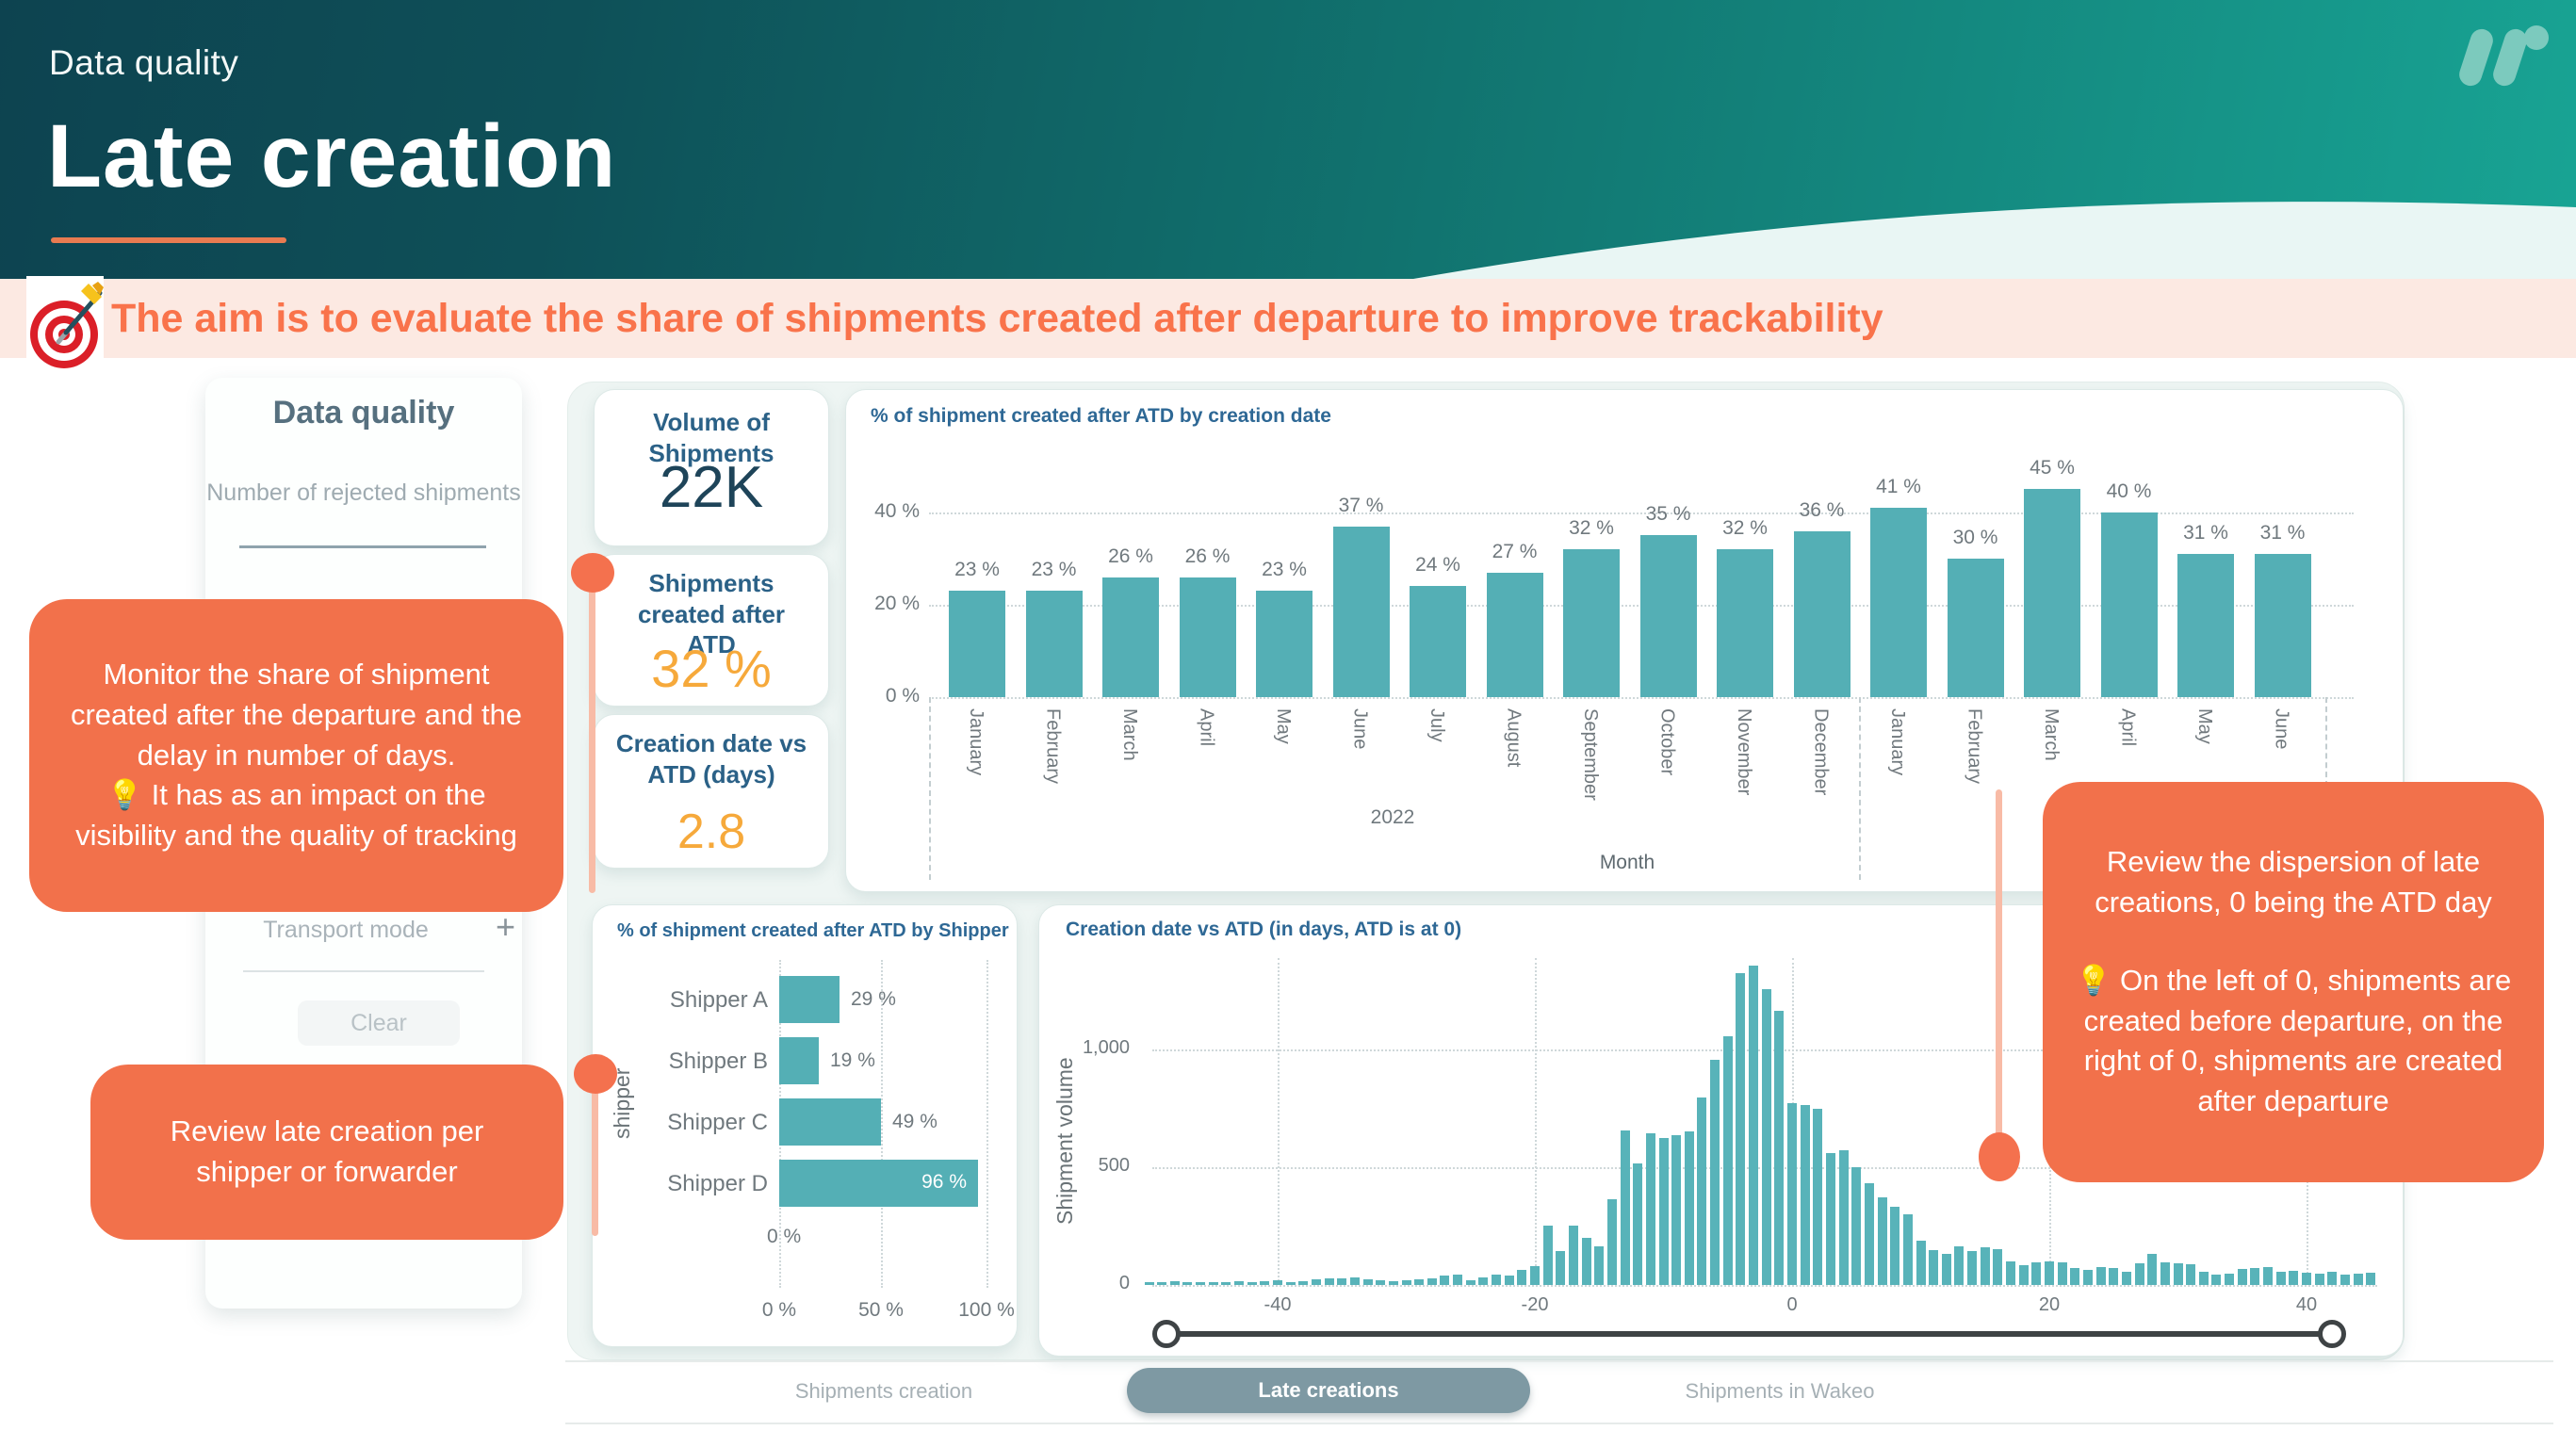 The image size is (2576, 1447). I want to click on bar-september, so click(1591, 623).